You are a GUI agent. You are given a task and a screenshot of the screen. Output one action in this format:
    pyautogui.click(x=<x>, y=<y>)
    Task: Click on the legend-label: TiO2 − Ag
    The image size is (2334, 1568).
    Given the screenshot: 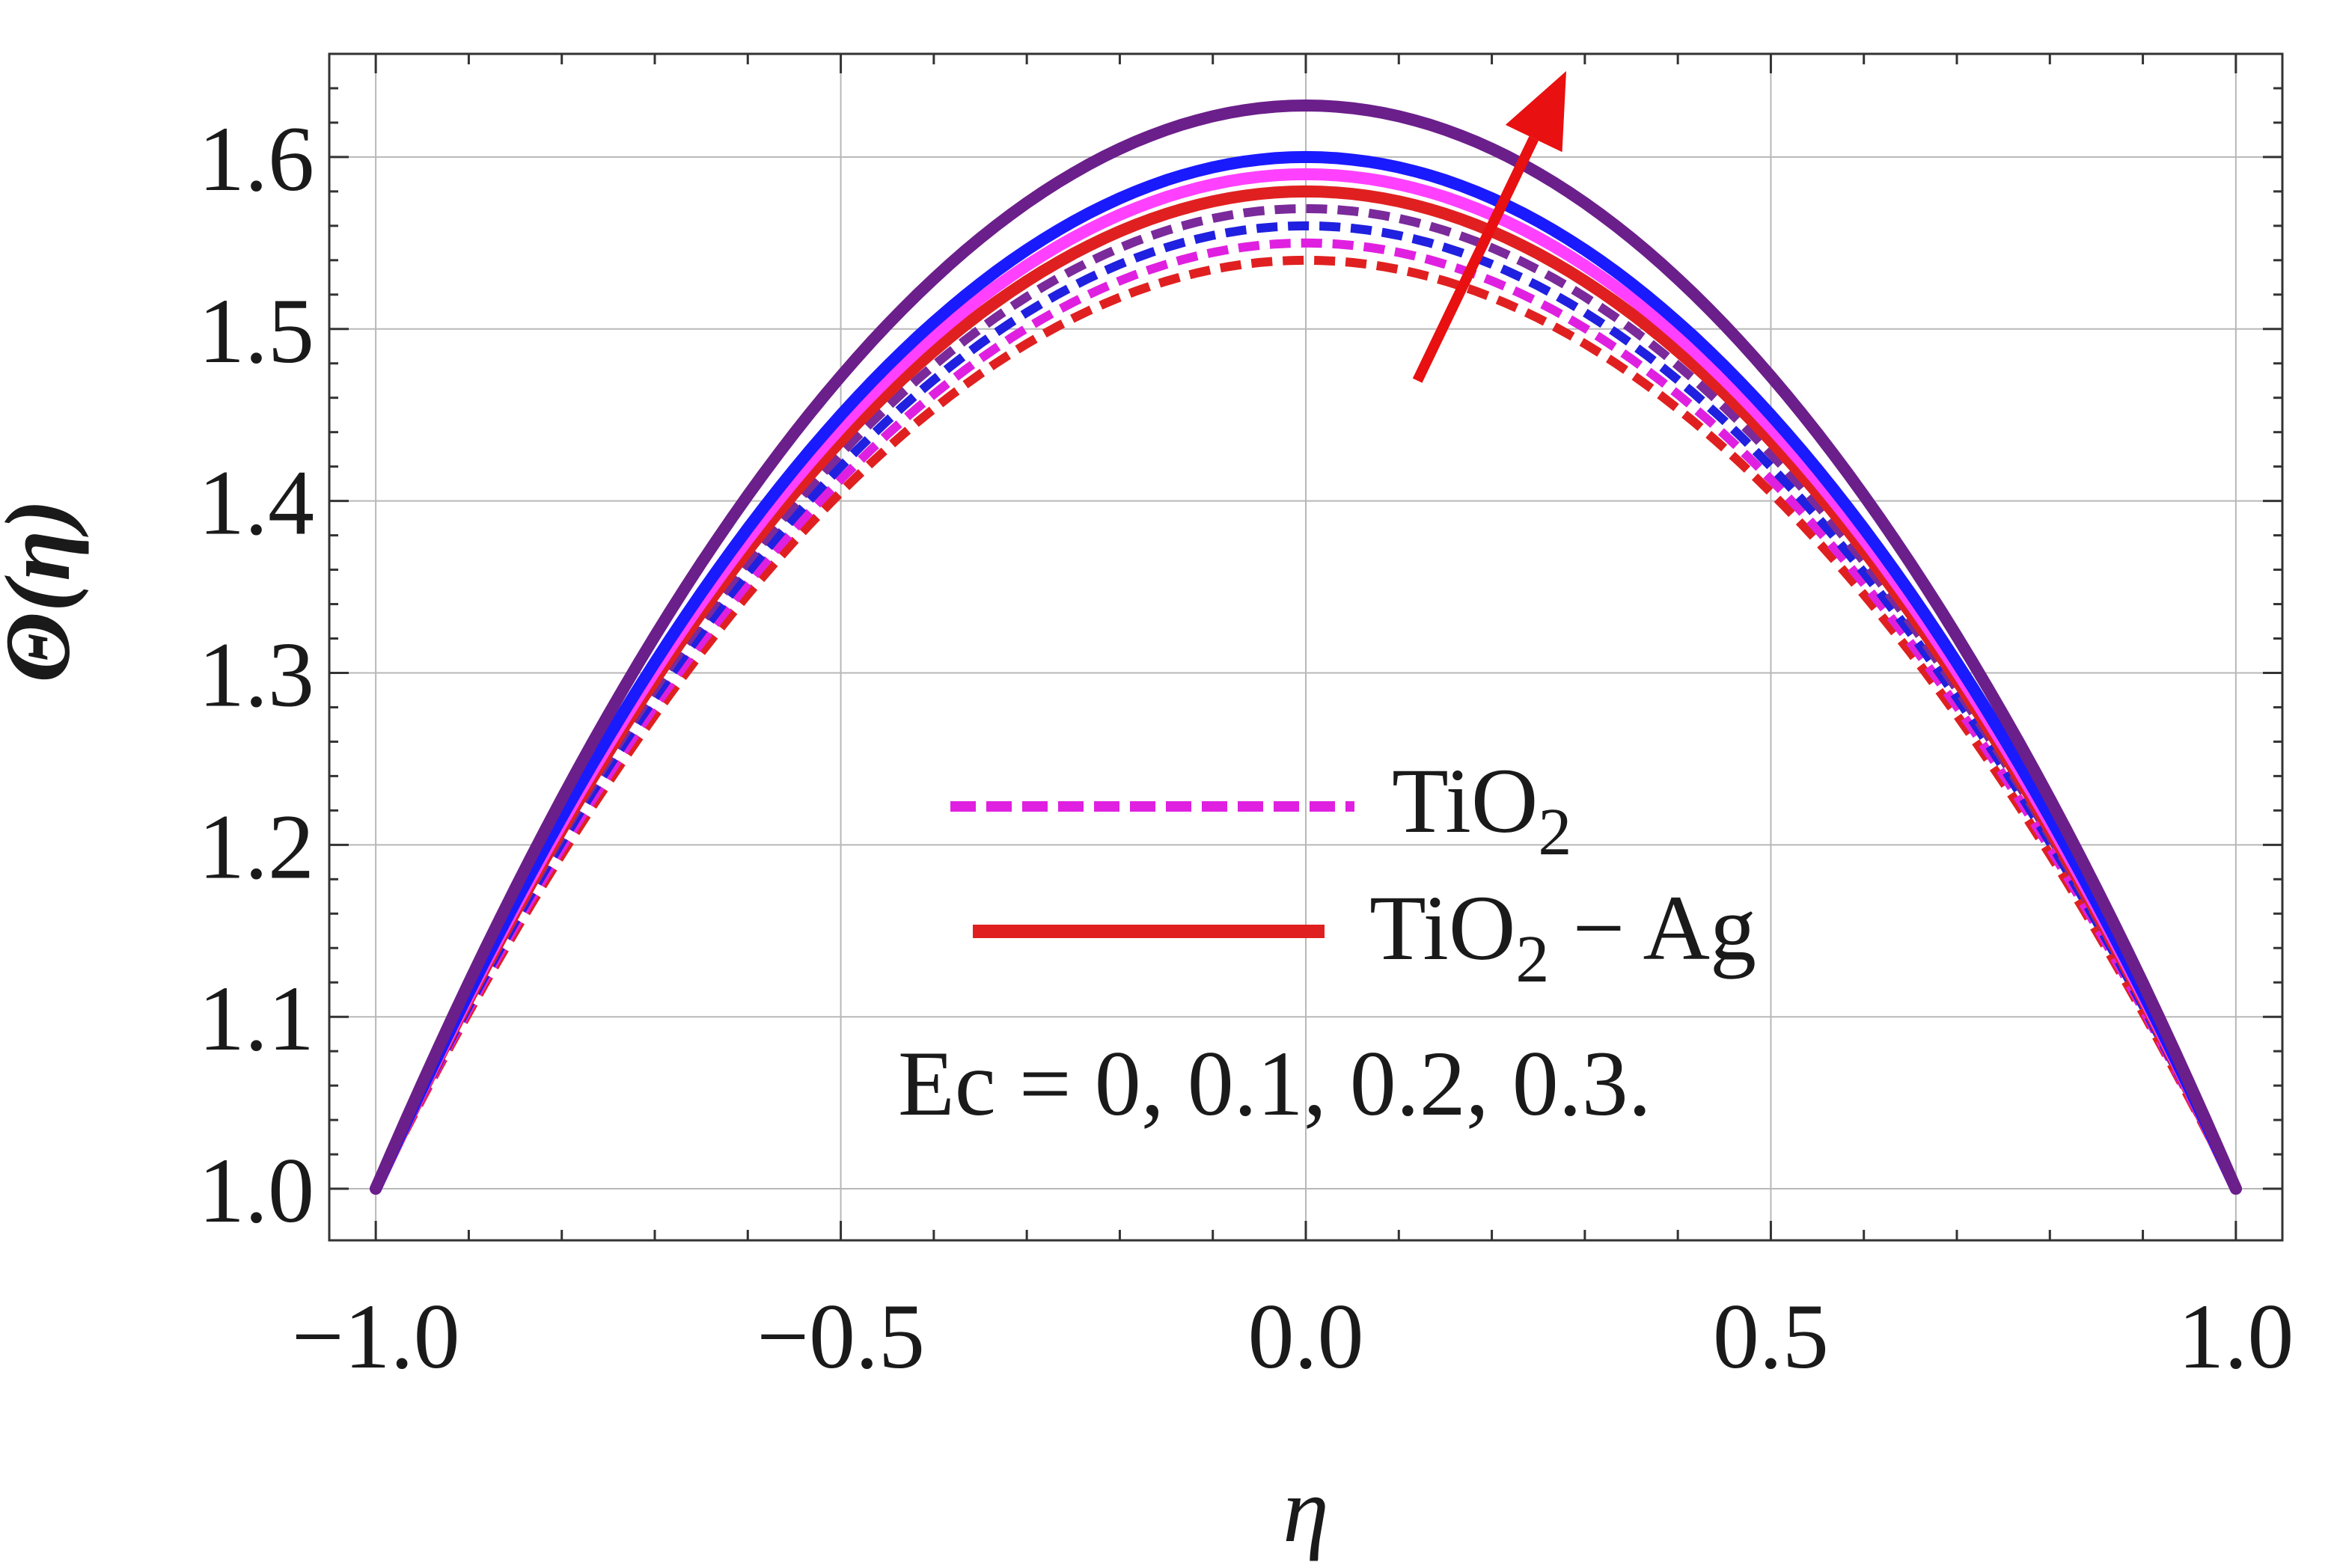 What is the action you would take?
    pyautogui.click(x=1563, y=936)
    